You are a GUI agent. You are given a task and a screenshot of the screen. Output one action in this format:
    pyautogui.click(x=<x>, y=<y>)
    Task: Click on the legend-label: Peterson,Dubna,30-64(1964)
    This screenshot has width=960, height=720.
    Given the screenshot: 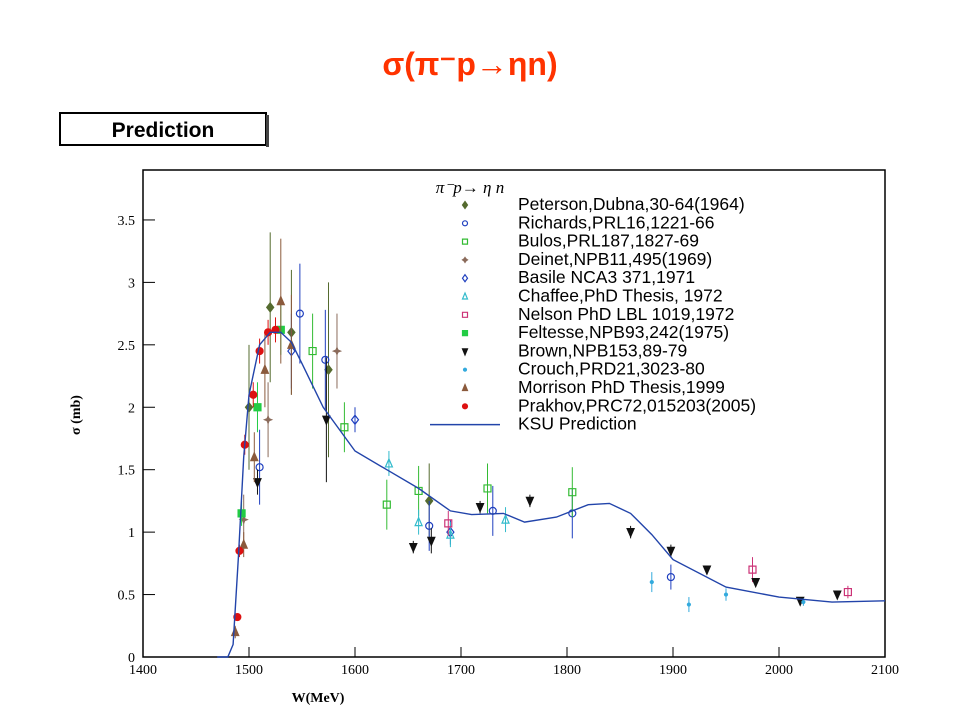 What is the action you would take?
    pyautogui.click(x=631, y=204)
    